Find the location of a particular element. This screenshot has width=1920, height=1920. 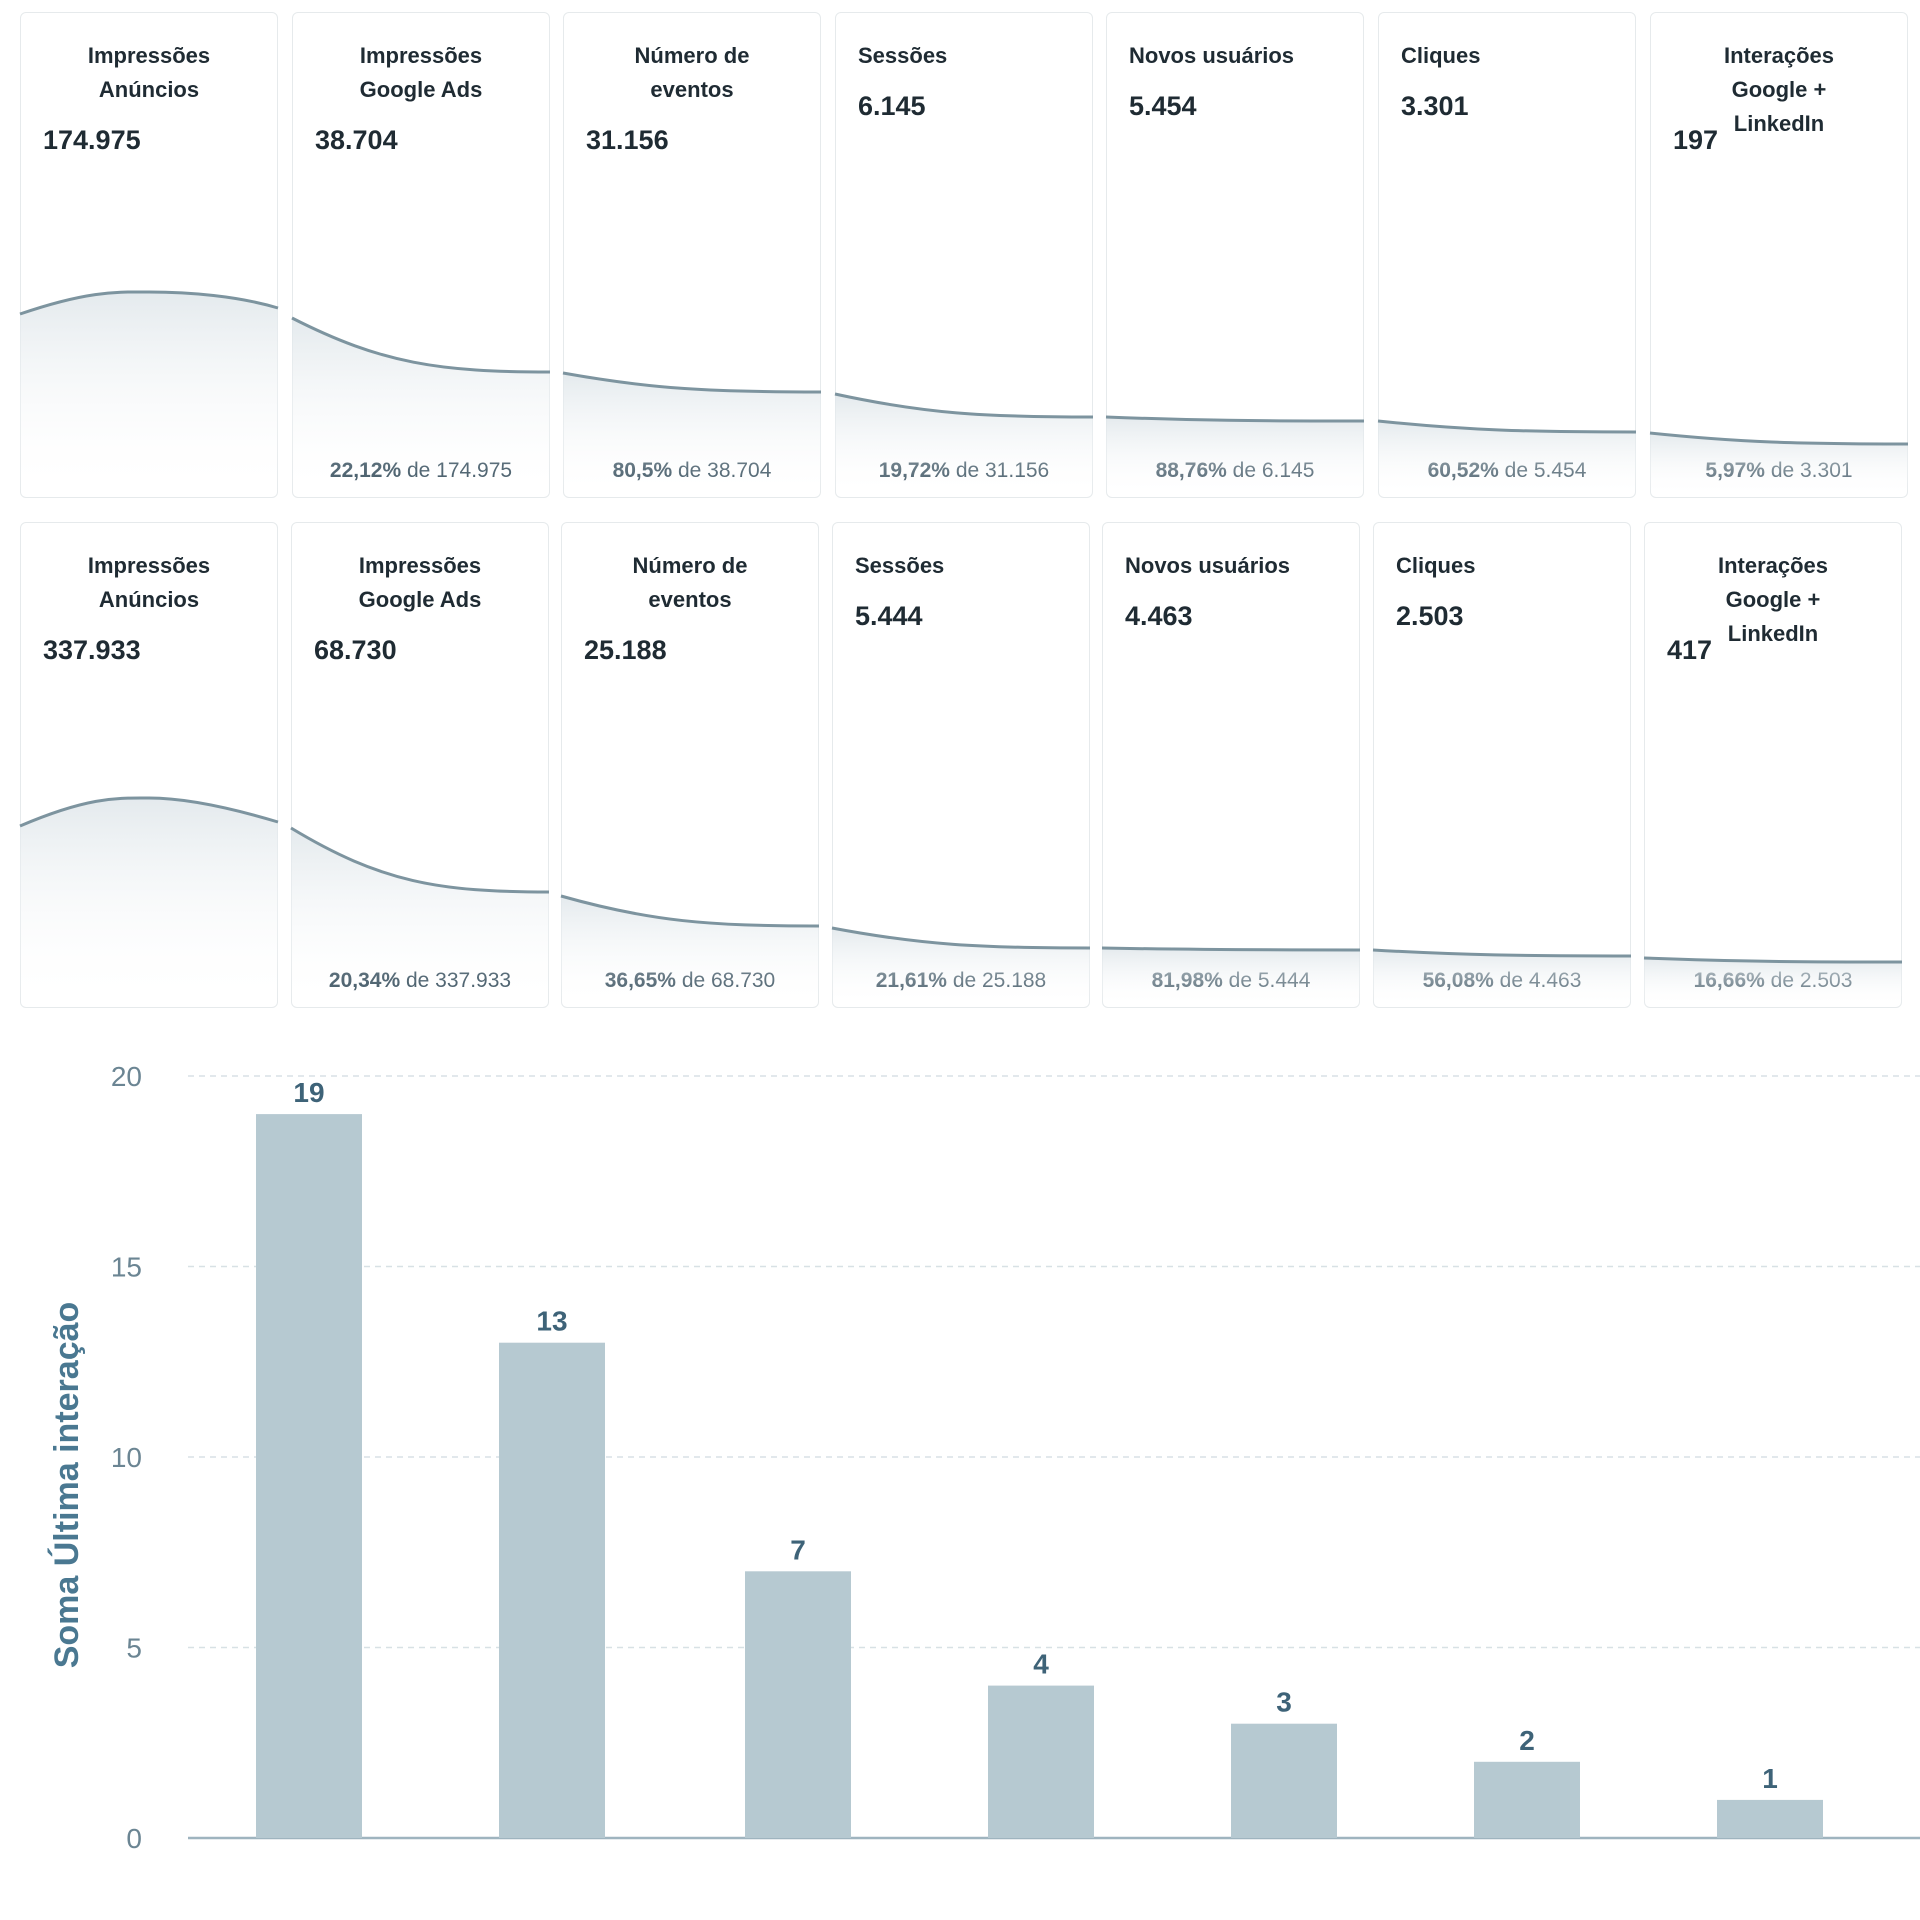

stage-conversion: 80,5% de 38.704 is located at coordinates (692, 471).